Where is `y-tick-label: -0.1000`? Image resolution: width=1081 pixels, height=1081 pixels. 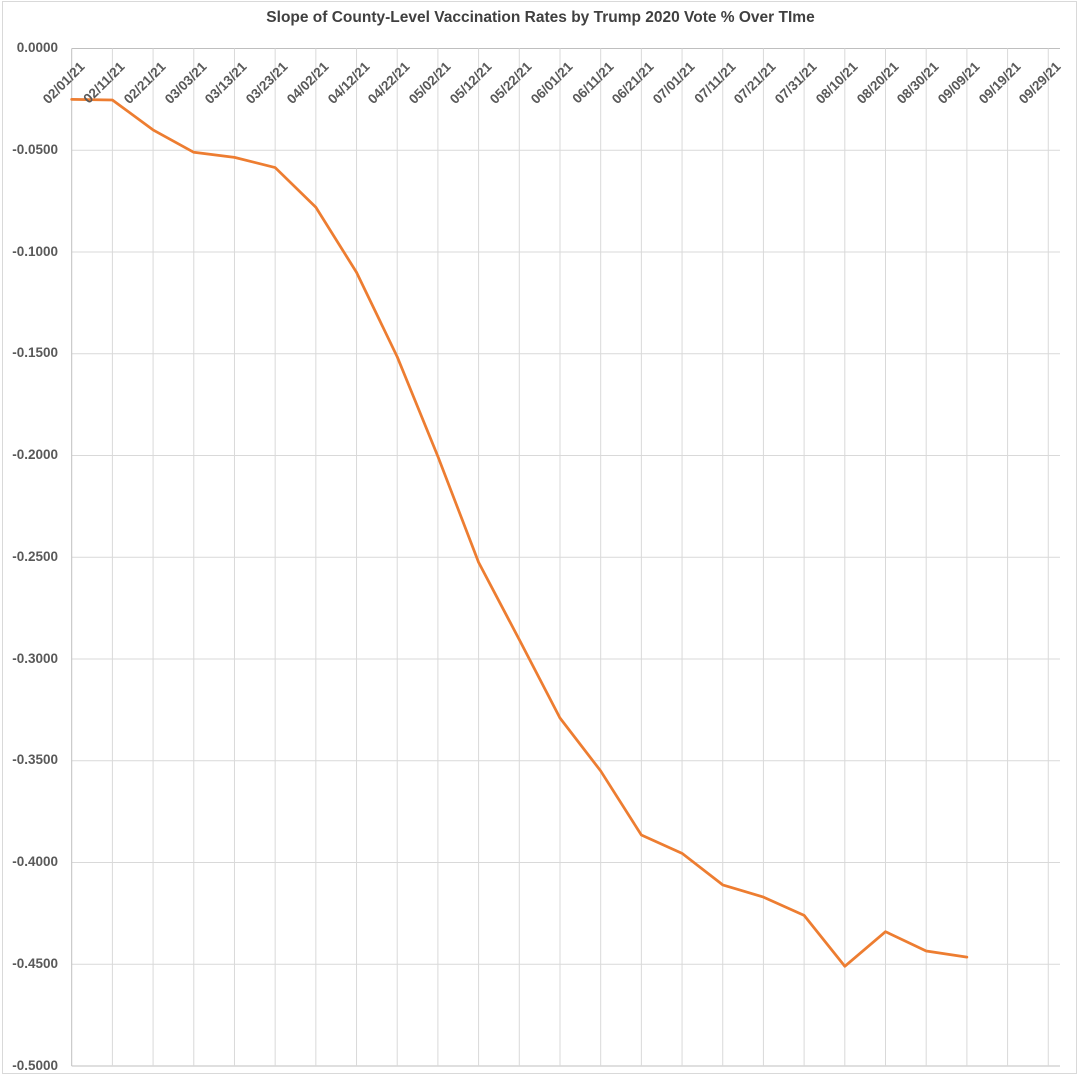 y-tick-label: -0.1000 is located at coordinates (35, 251).